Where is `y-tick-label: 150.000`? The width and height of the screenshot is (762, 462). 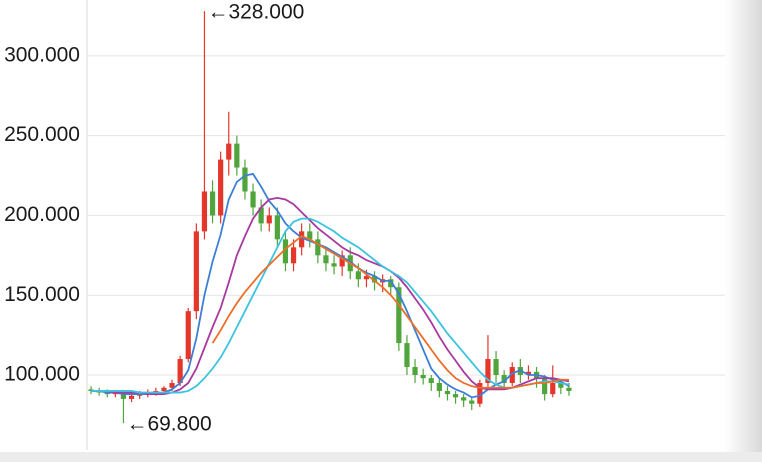
y-tick-label: 150.000 is located at coordinates (42, 294).